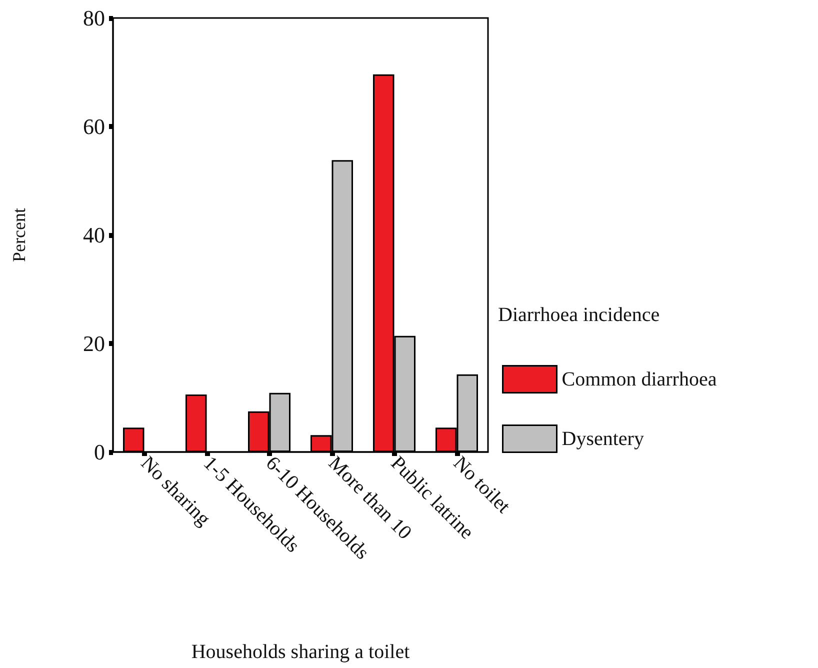 Image resolution: width=818 pixels, height=668 pixels. I want to click on y-tick-label: 0, so click(99, 452).